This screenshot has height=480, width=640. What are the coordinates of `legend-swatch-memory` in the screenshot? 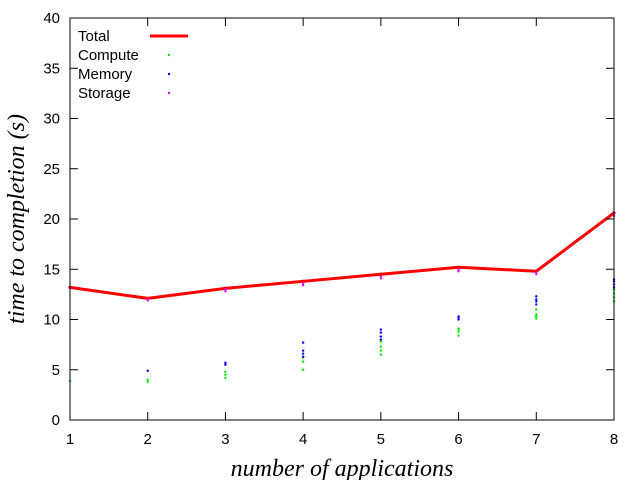 It's located at (169, 74).